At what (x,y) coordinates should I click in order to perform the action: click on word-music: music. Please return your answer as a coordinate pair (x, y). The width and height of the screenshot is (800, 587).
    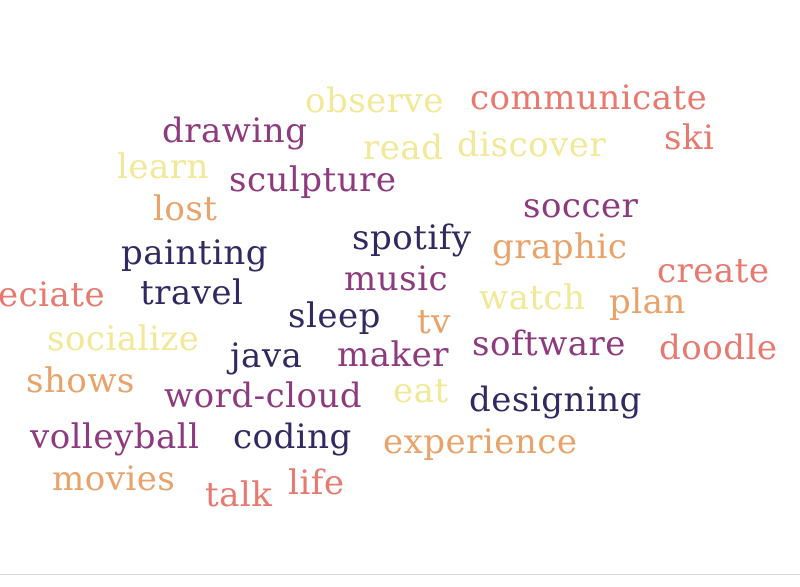
    Looking at the image, I should click on (396, 279).